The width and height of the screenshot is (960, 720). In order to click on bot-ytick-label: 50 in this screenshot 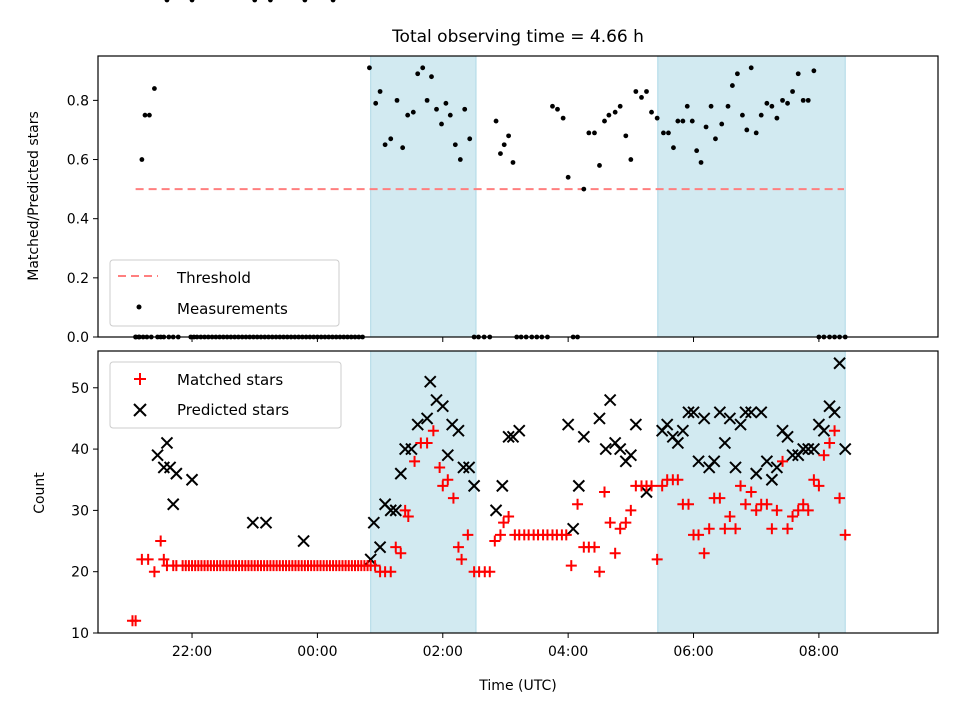, I will do `click(80, 389)`.